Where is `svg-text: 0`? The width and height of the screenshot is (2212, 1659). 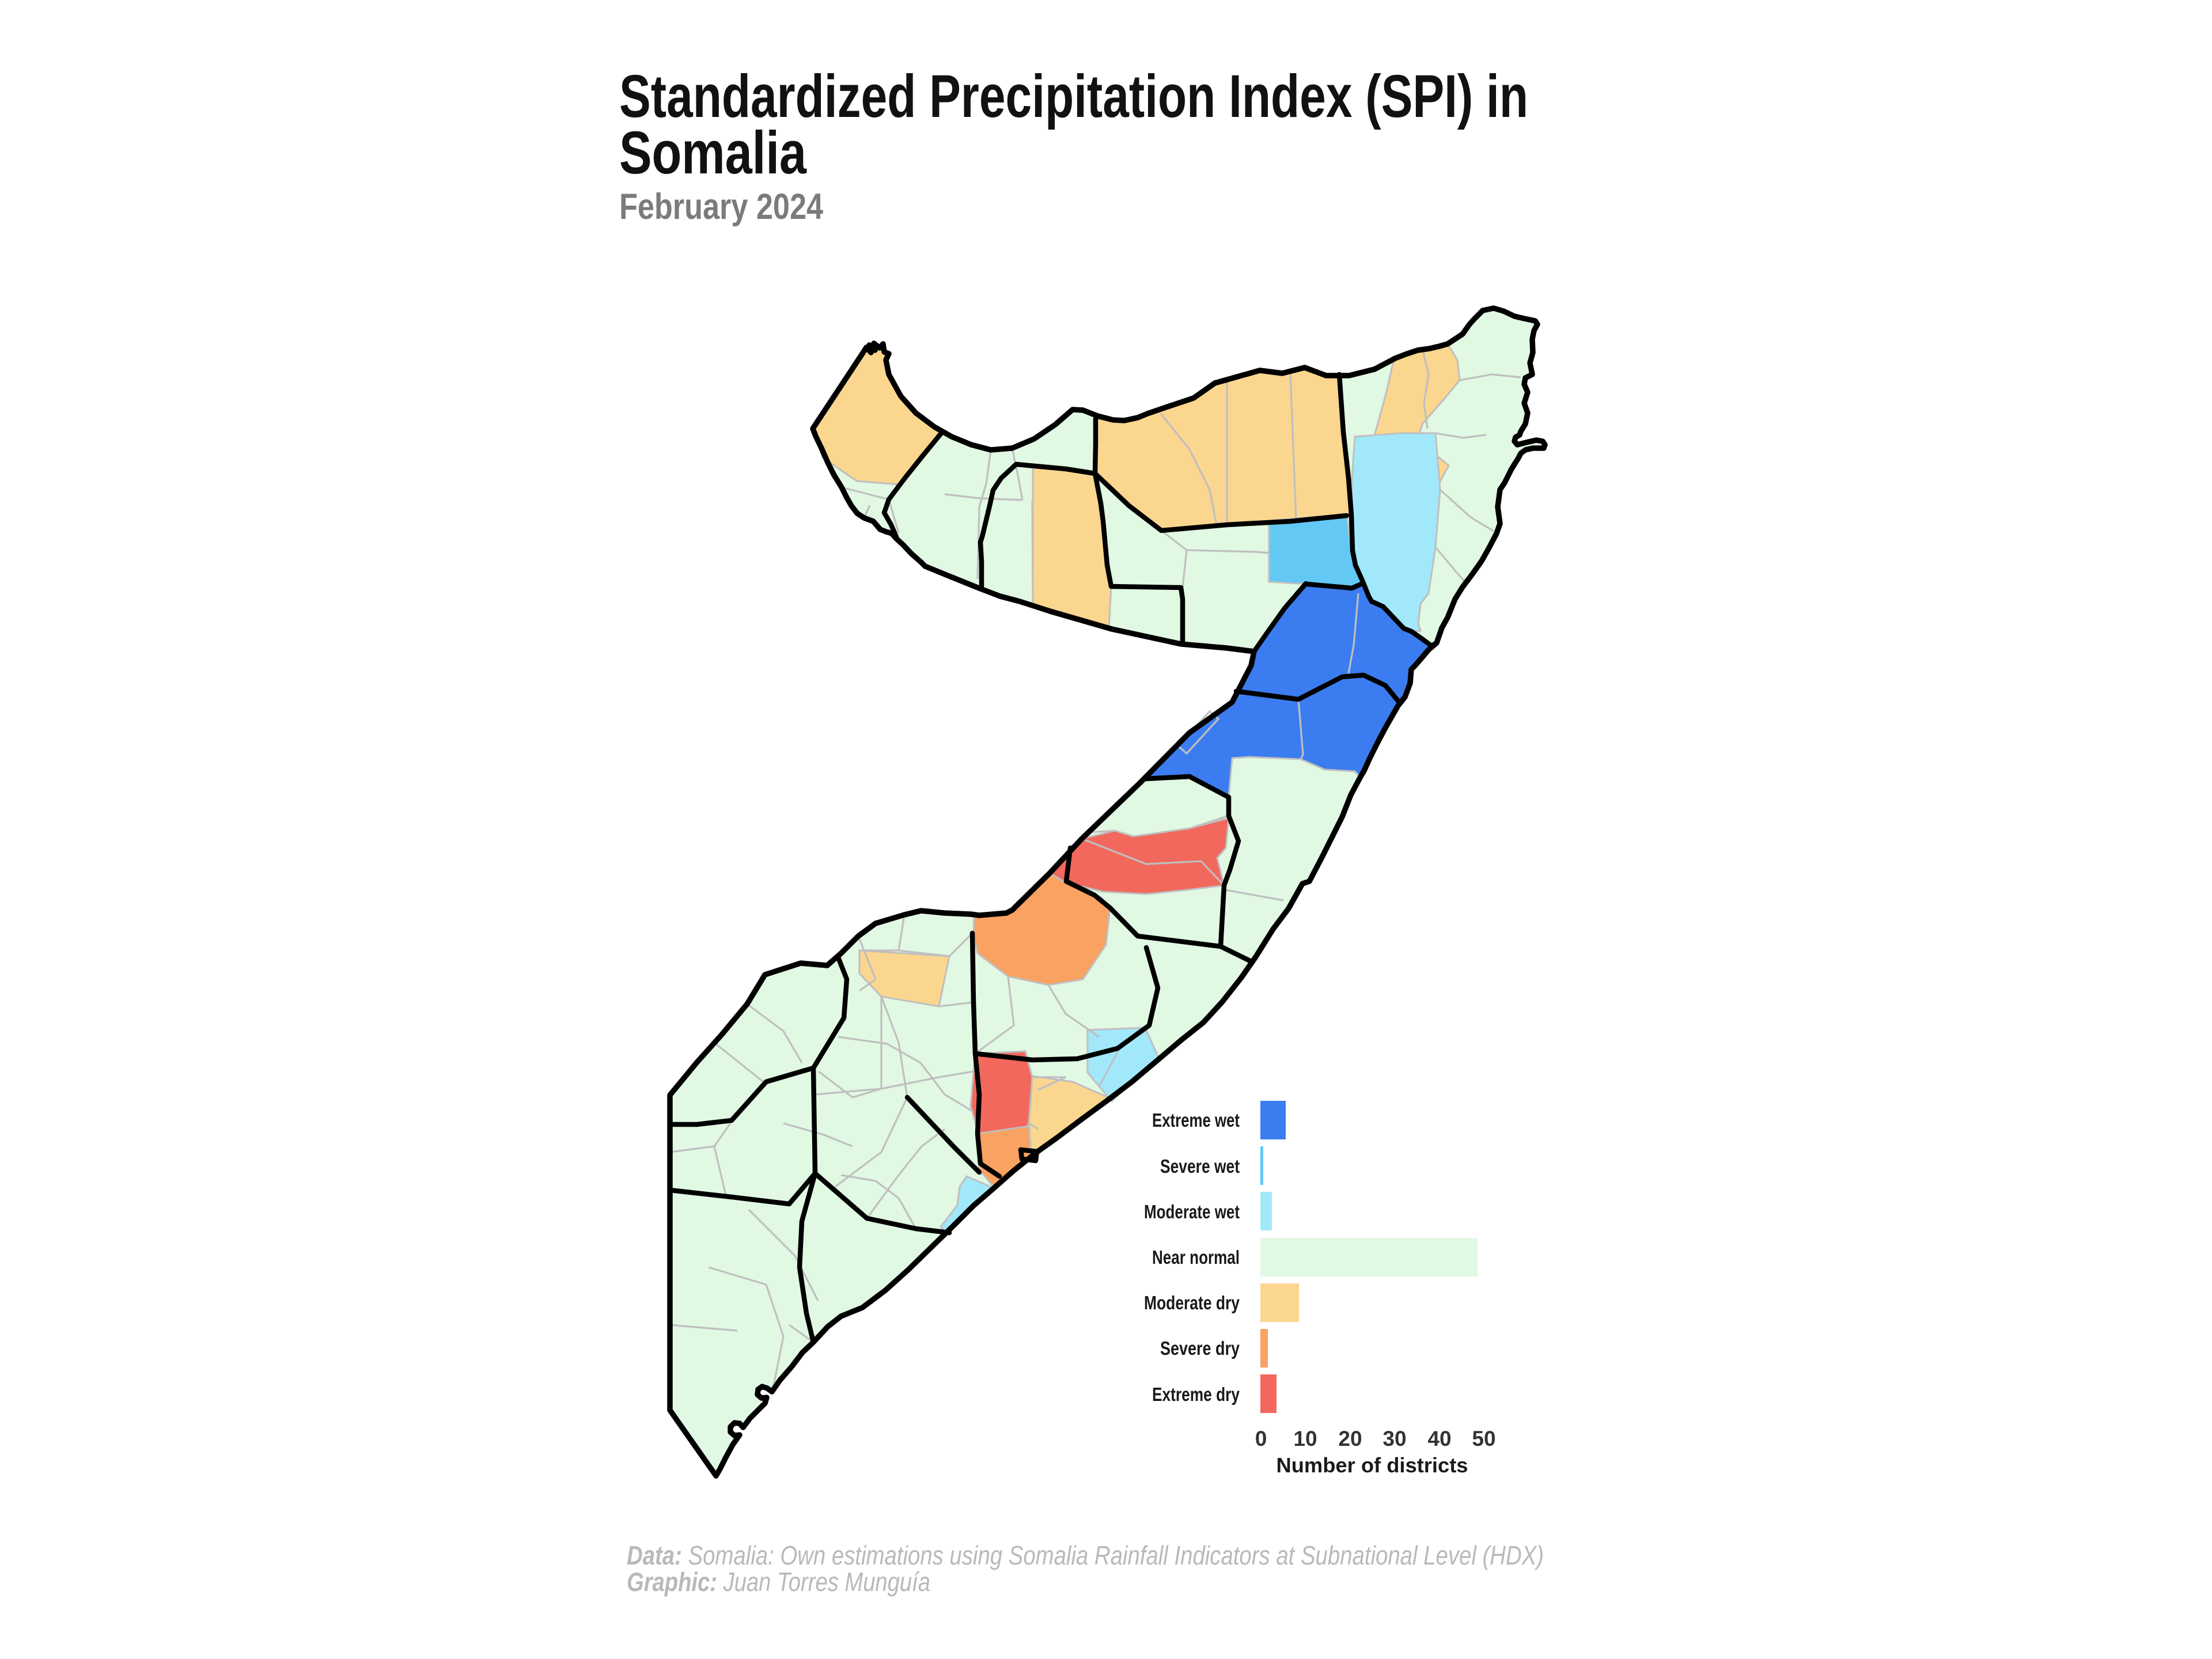
svg-text: 0 is located at coordinates (1261, 1438).